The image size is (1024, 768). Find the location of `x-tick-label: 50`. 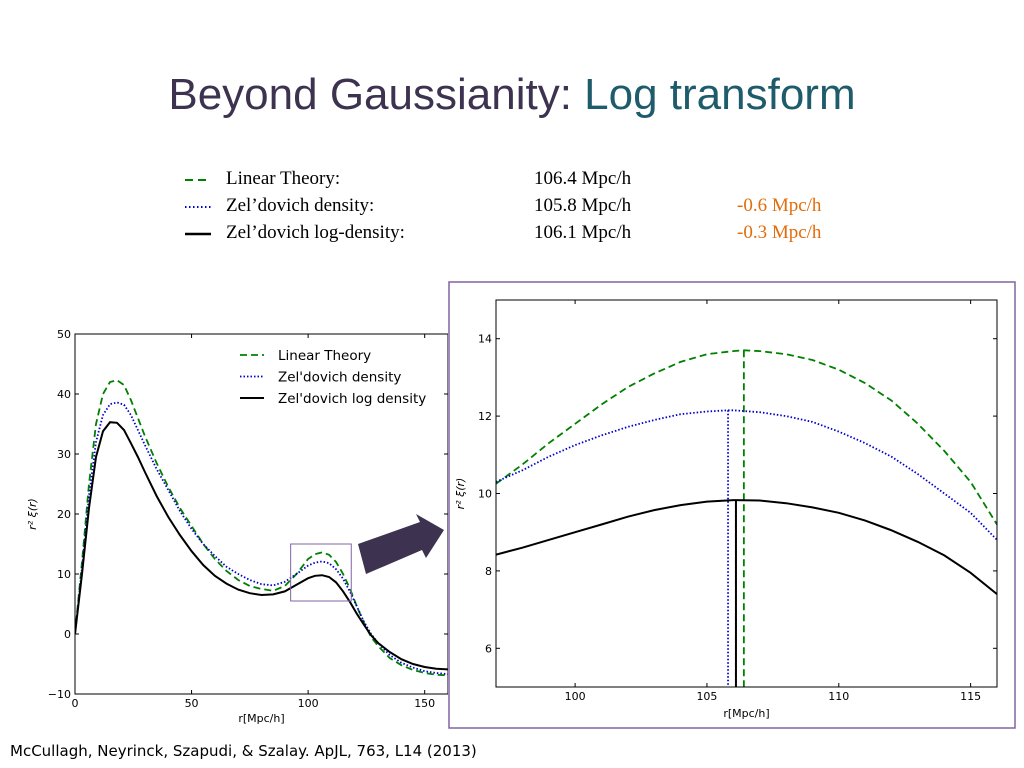

x-tick-label: 50 is located at coordinates (192, 703).